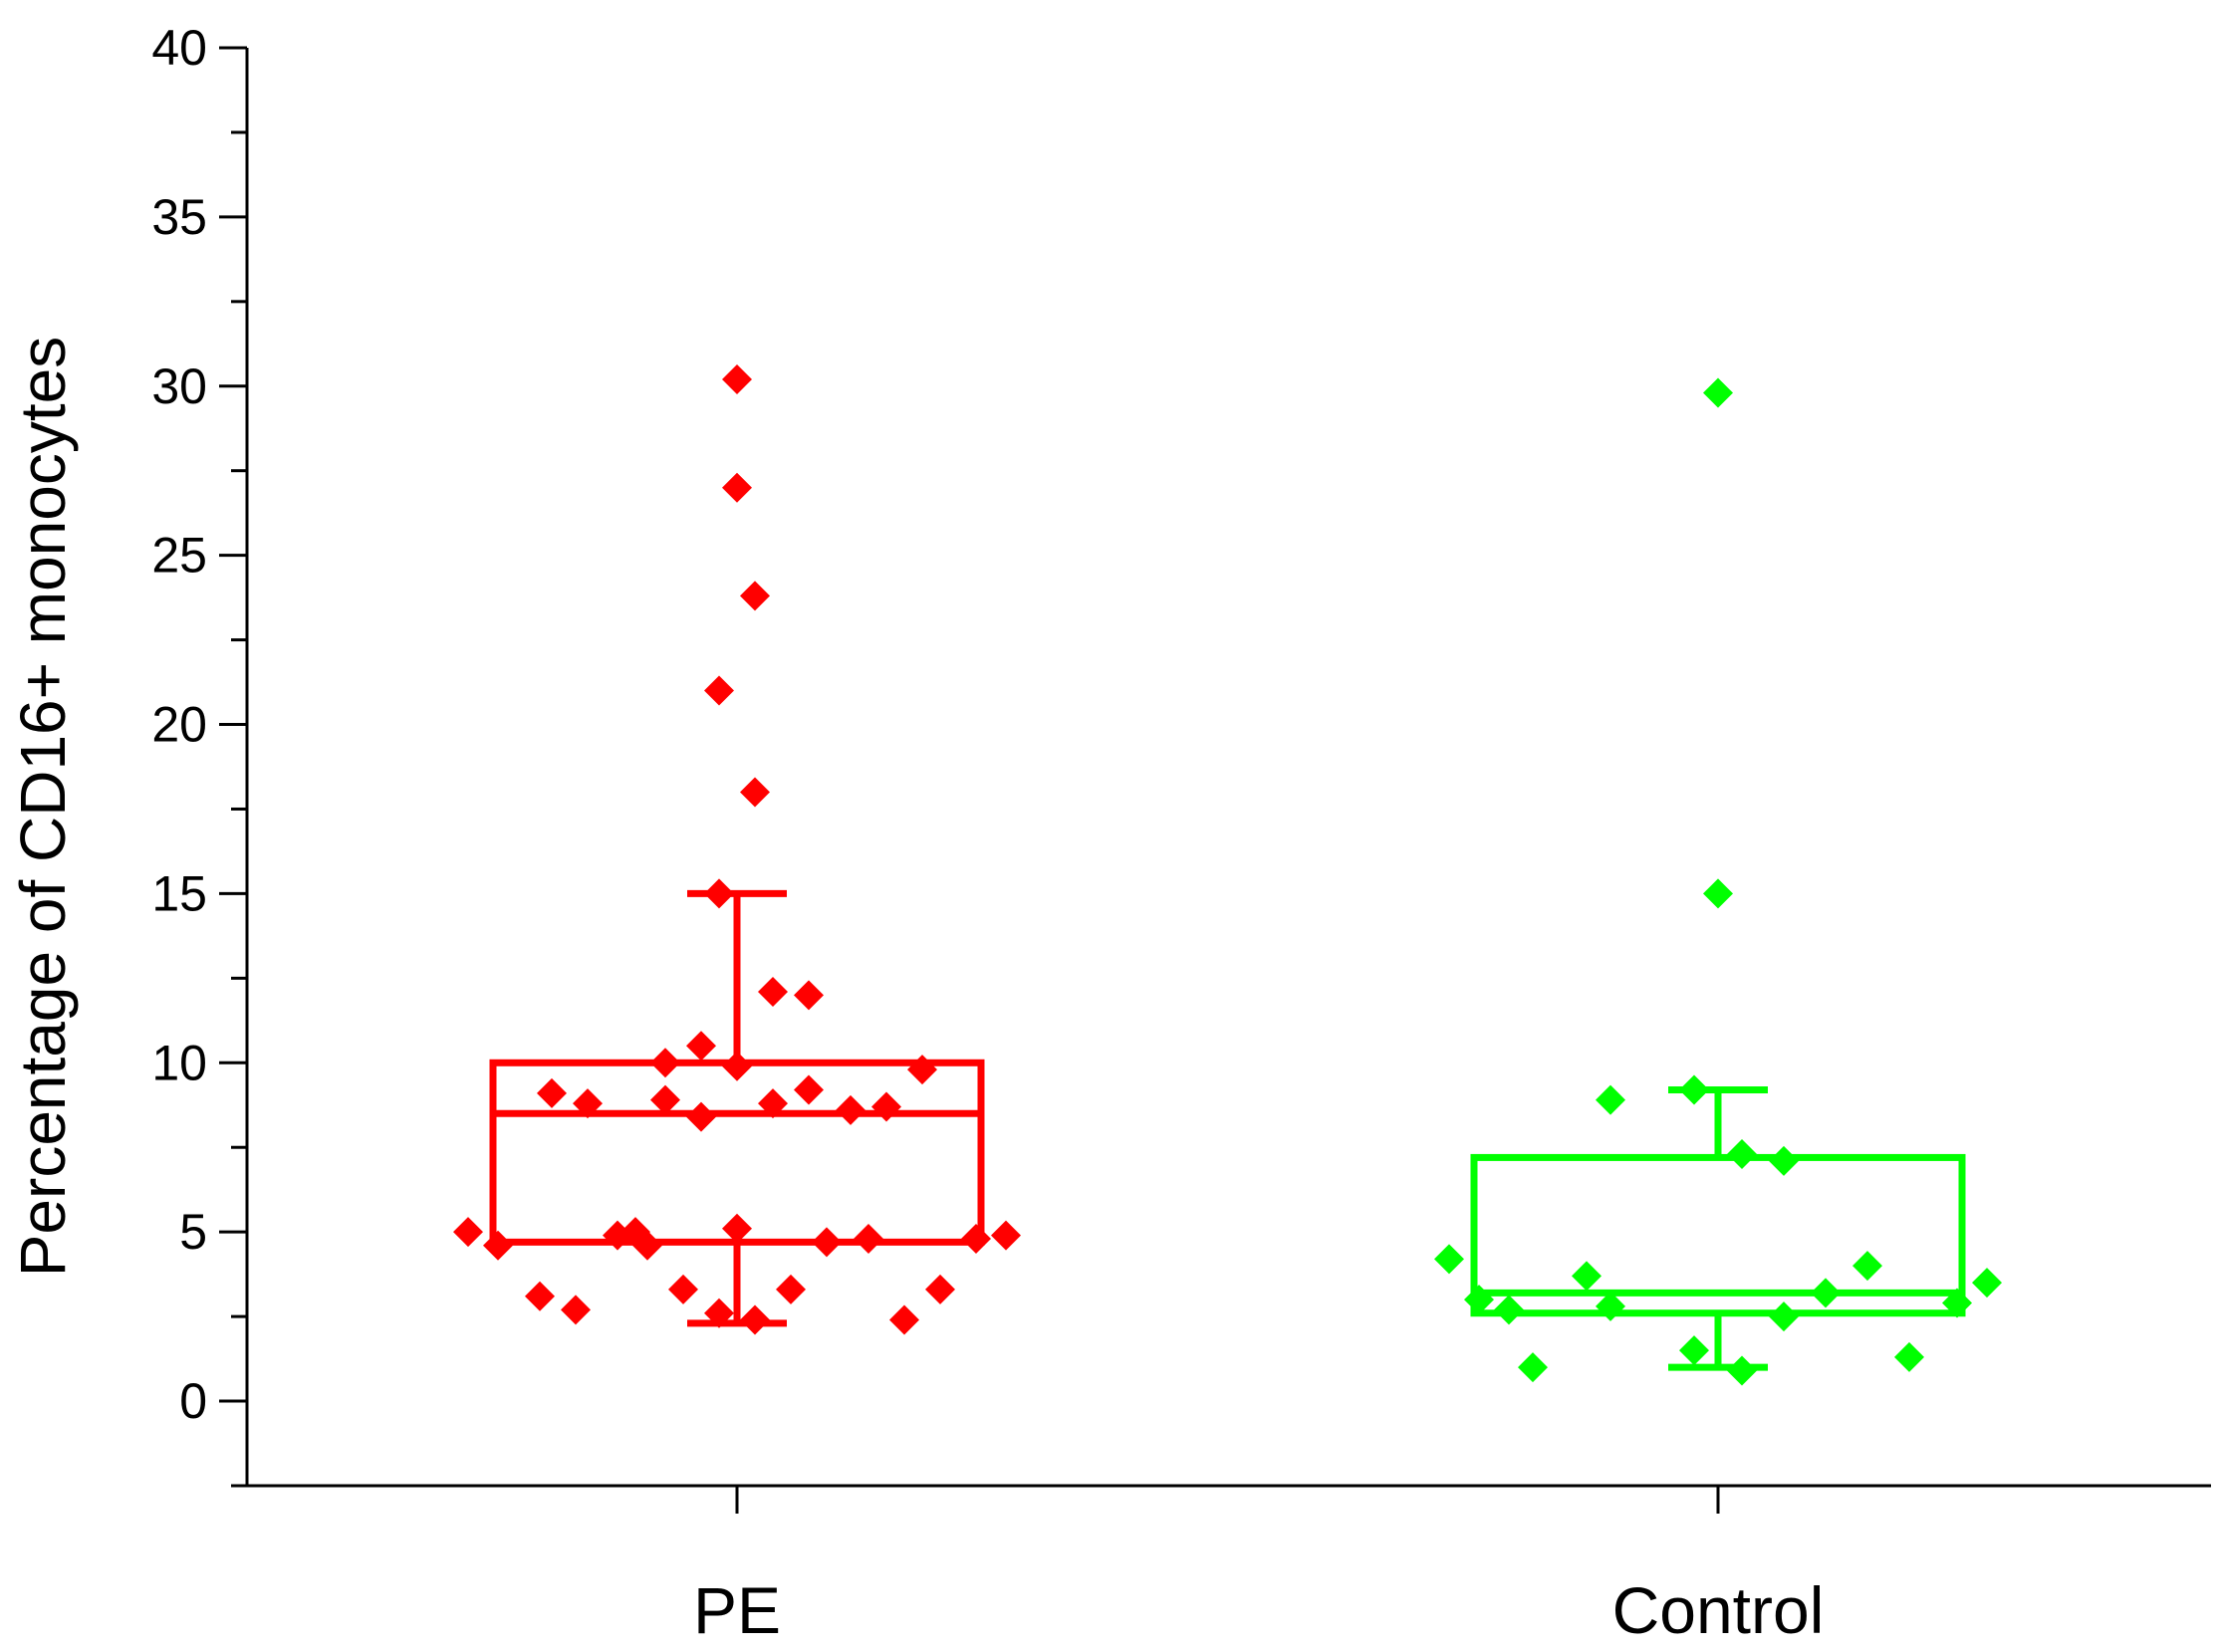 The height and width of the screenshot is (1652, 2220). What do you see at coordinates (1718, 1235) in the screenshot?
I see `box-iqr` at bounding box center [1718, 1235].